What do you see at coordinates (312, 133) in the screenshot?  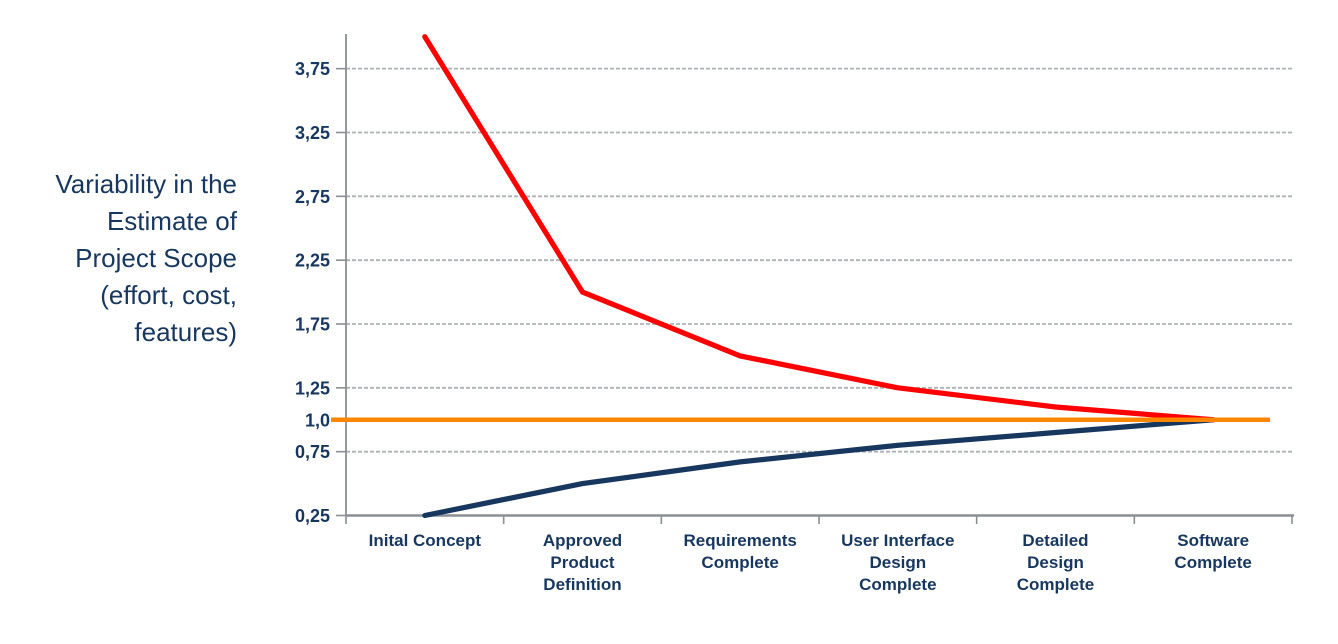 I see `y-tick-label: 3,25` at bounding box center [312, 133].